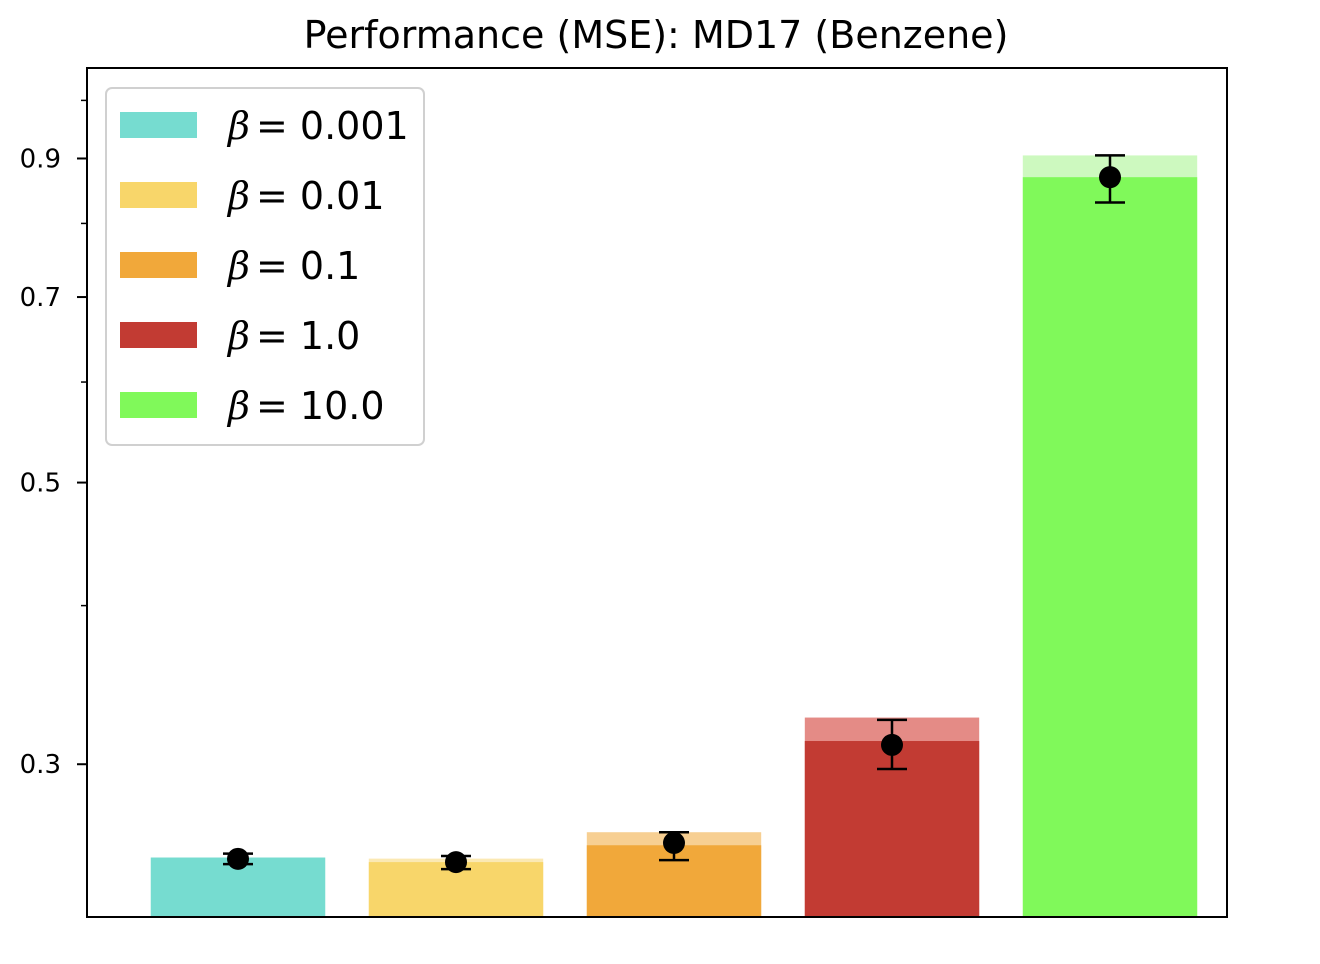  I want to click on legend-label-4: β = 10.0, so click(305, 406).